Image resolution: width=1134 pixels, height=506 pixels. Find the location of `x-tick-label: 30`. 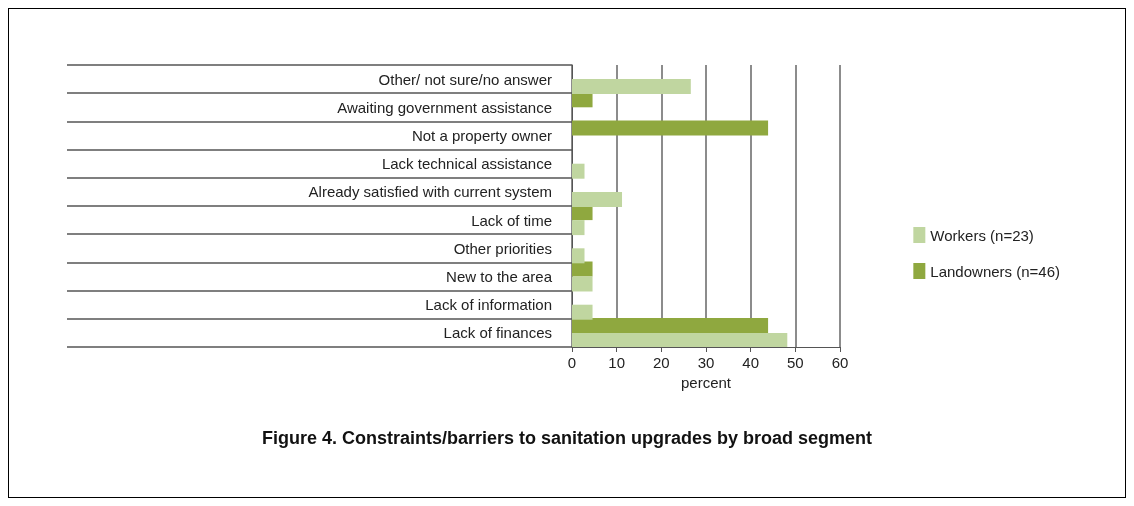

x-tick-label: 30 is located at coordinates (706, 362).